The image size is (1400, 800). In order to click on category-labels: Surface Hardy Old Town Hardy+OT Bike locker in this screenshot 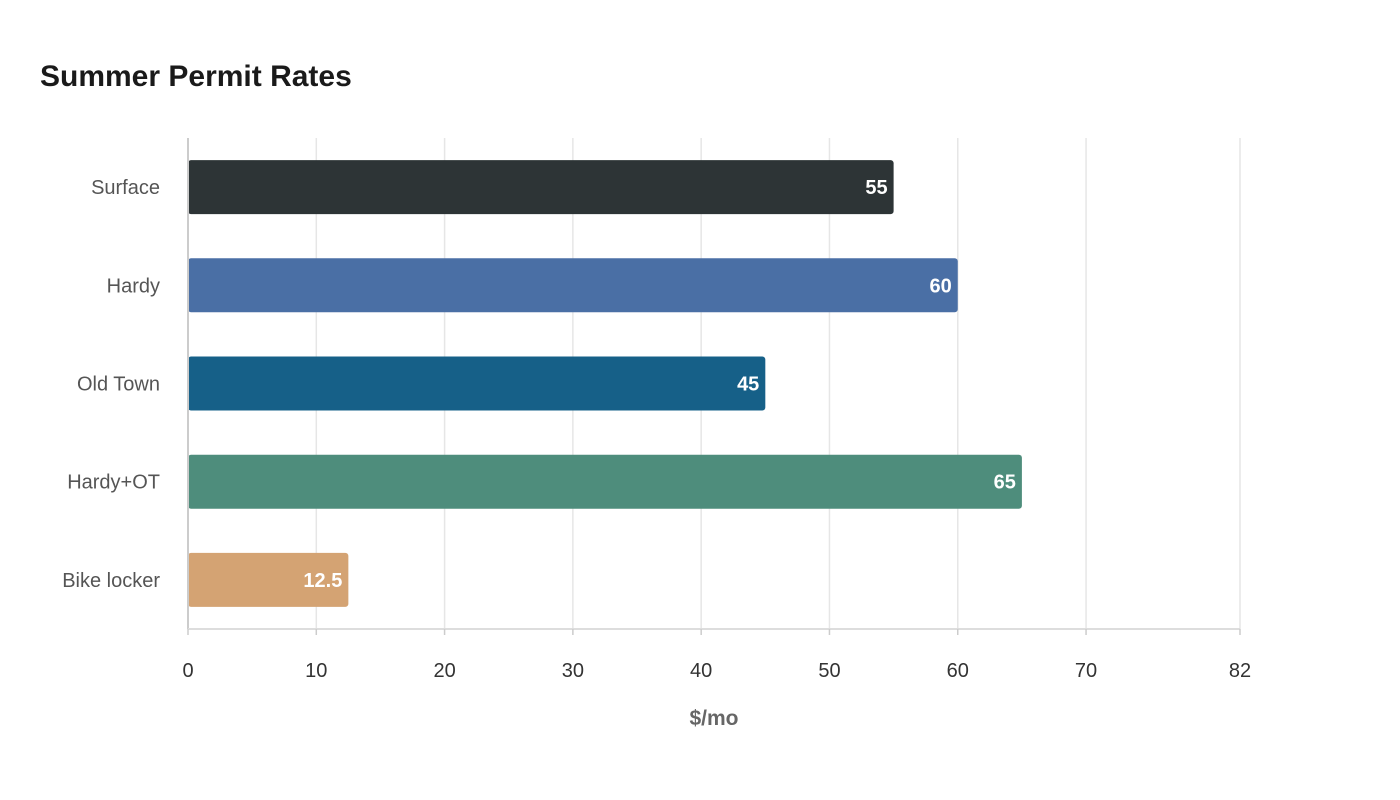, I will do `click(111, 384)`.